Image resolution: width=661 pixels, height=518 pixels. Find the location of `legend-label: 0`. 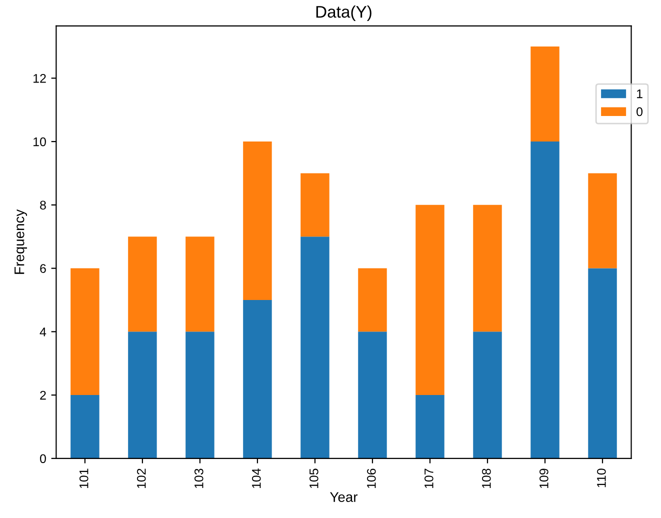

legend-label: 0 is located at coordinates (639, 111).